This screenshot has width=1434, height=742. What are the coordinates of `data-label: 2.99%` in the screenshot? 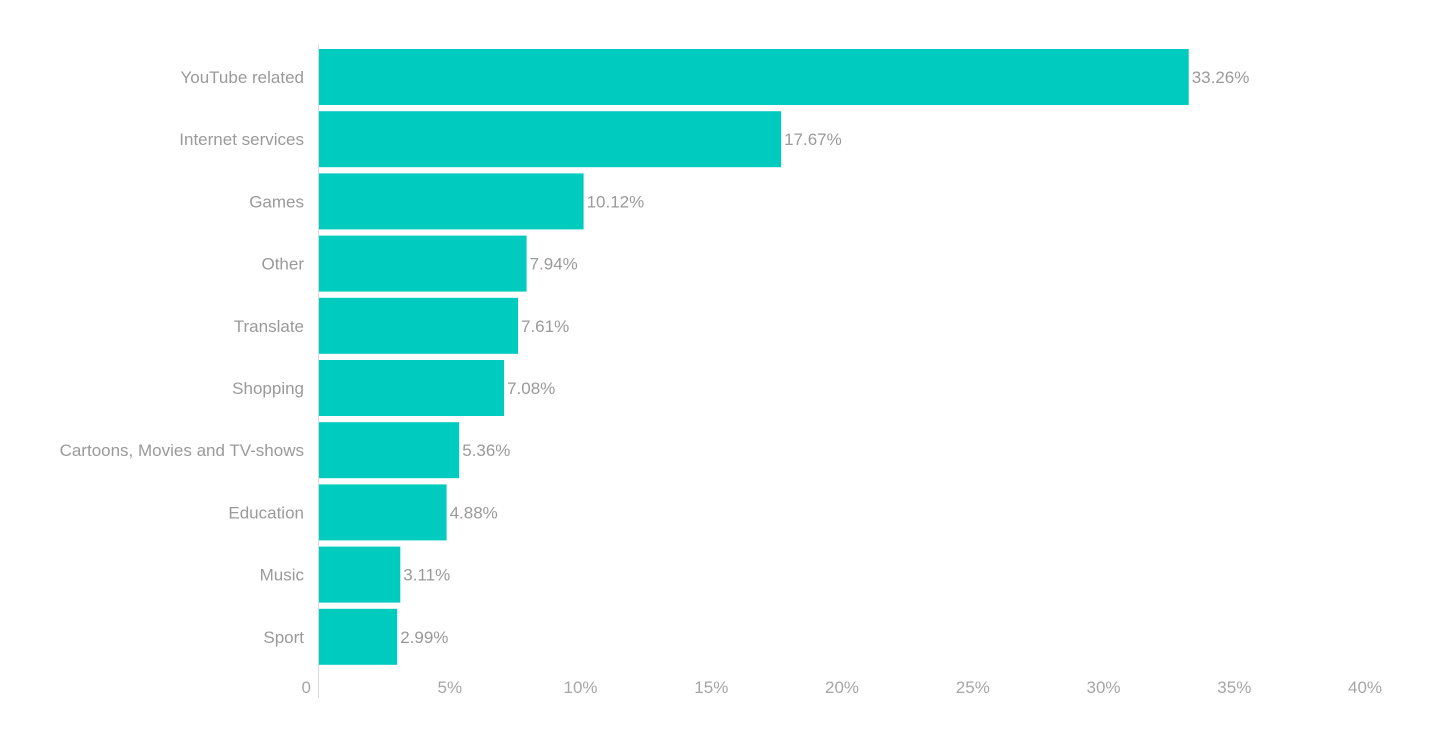 It's located at (424, 637).